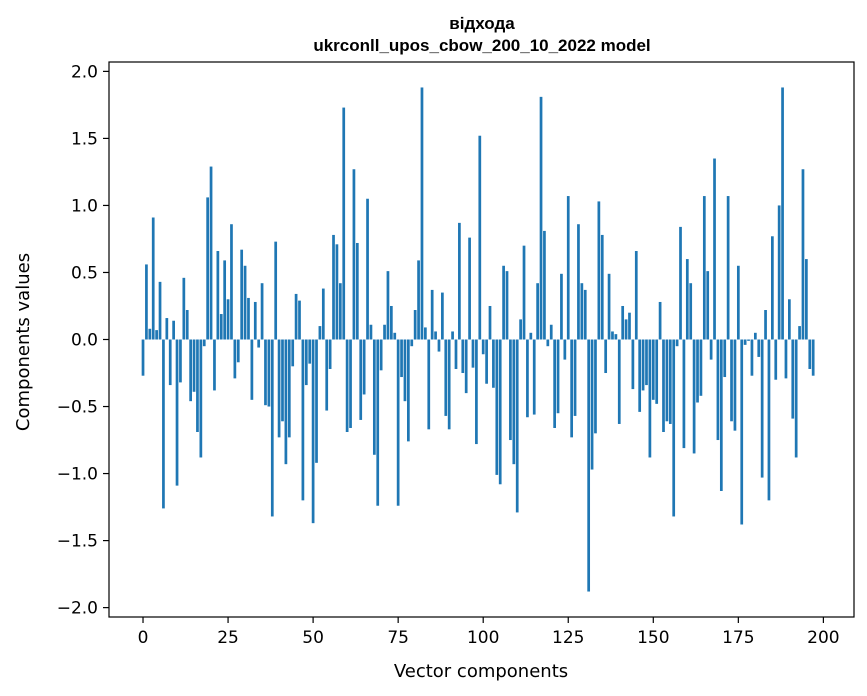  Describe the element at coordinates (313, 638) in the screenshot. I see `x-tick-label: 50` at that location.